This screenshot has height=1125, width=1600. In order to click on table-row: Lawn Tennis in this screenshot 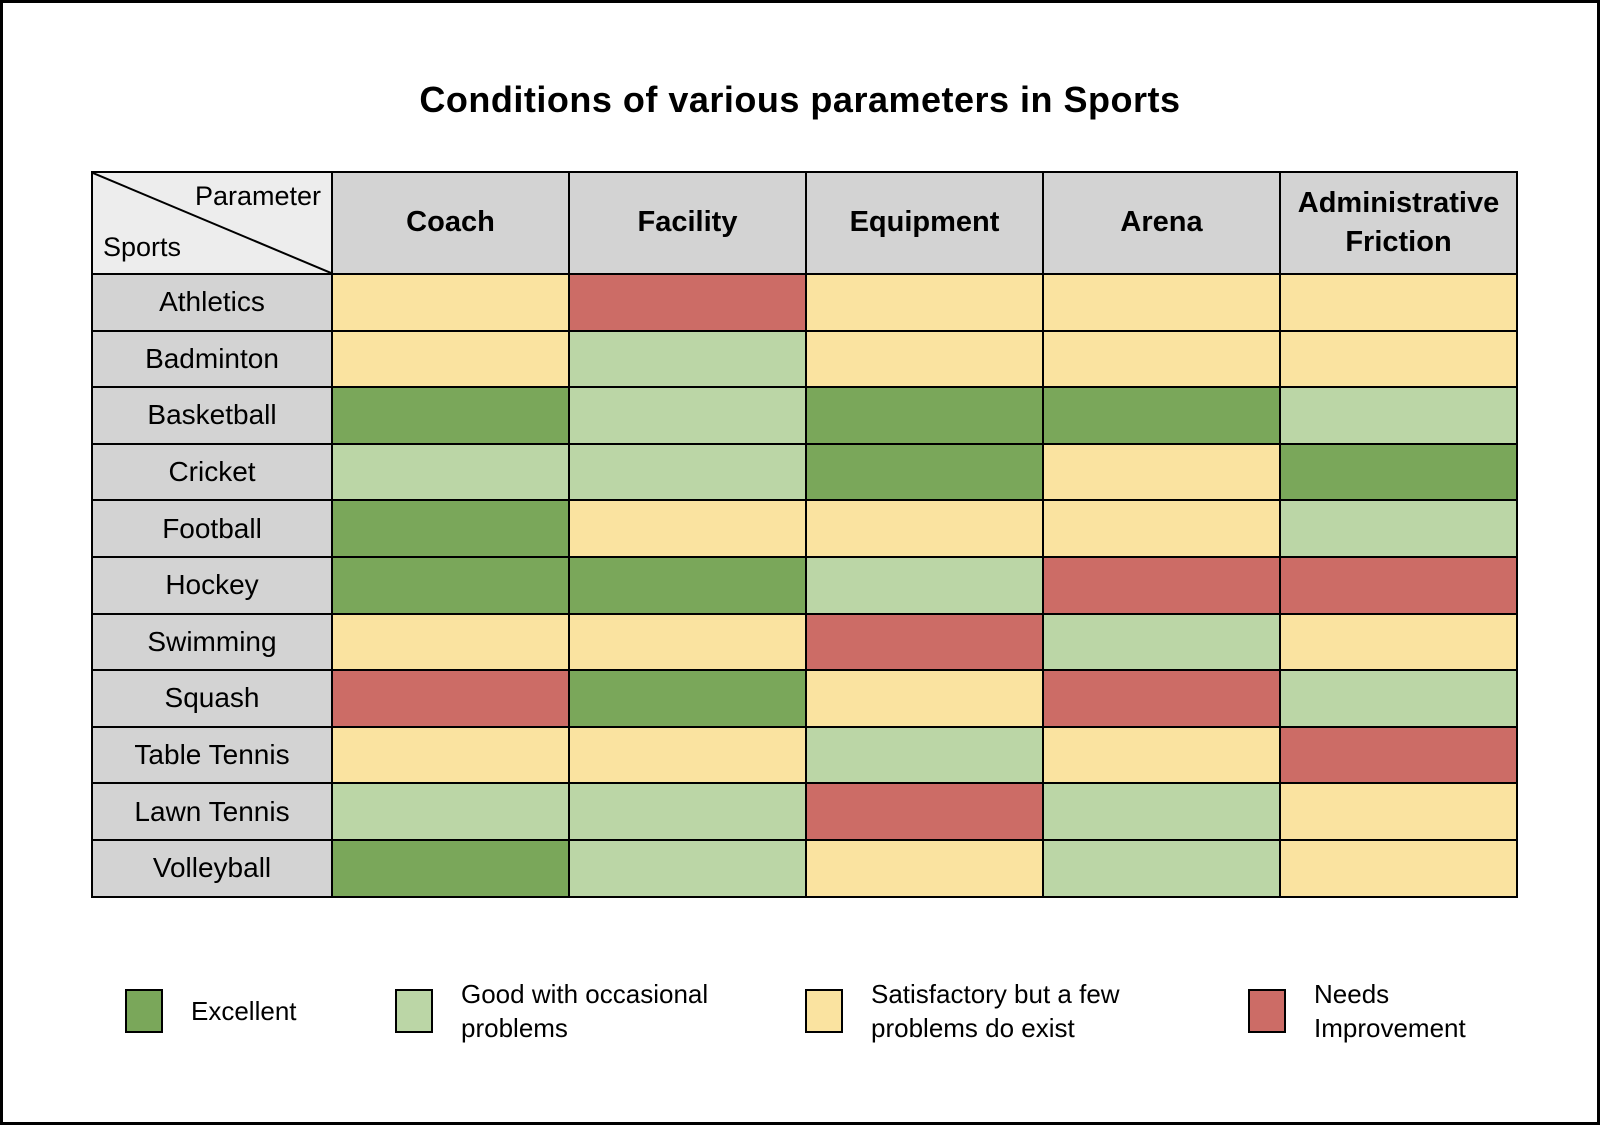, I will do `click(804, 811)`.